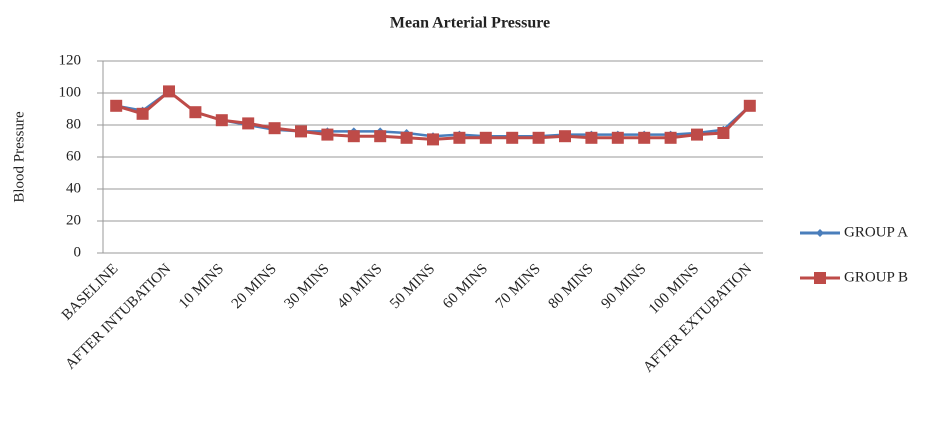 The image size is (950, 442). I want to click on y-tick-label: 40, so click(73, 188).